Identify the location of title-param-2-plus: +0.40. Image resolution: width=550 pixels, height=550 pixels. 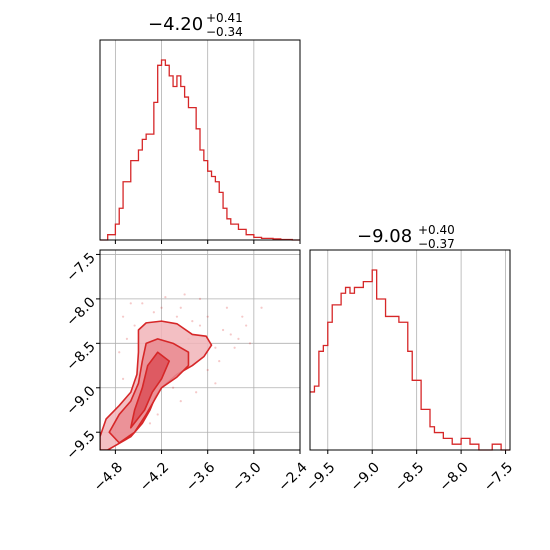
(436, 230).